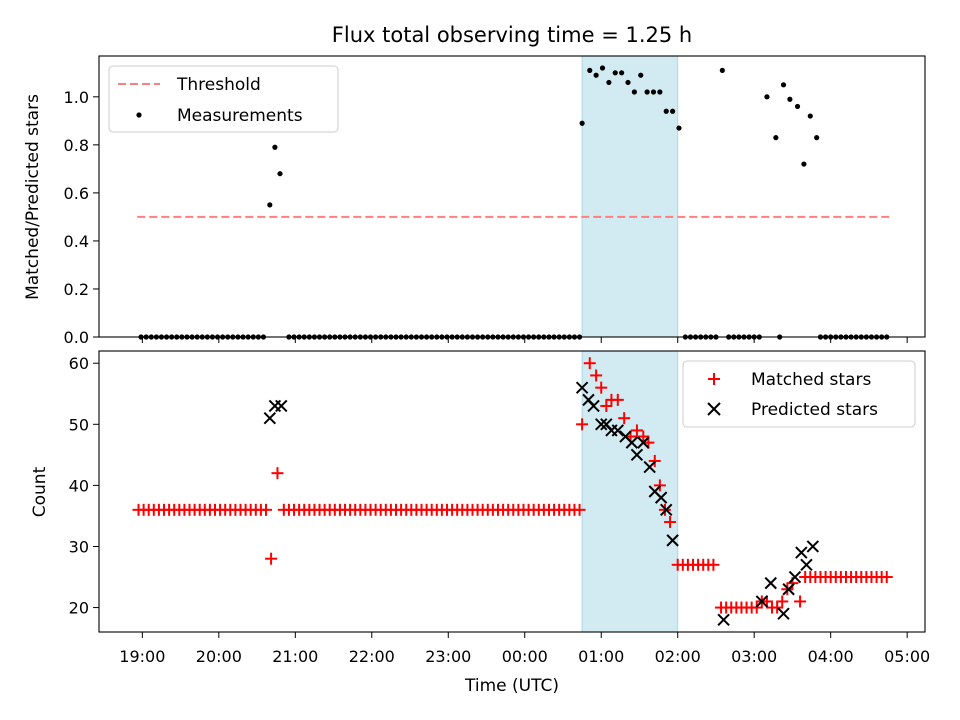  I want to click on top-shaded-interval, so click(630, 196).